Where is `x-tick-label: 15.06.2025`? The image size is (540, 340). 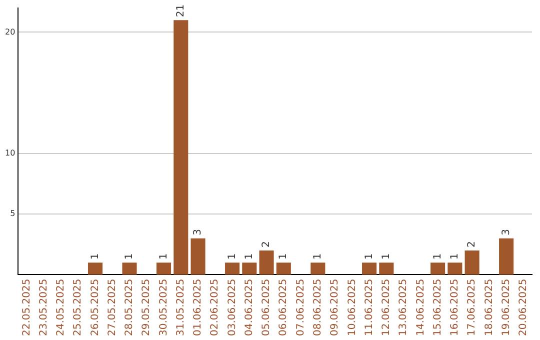 x-tick-label: 15.06.2025 is located at coordinates (438, 307).